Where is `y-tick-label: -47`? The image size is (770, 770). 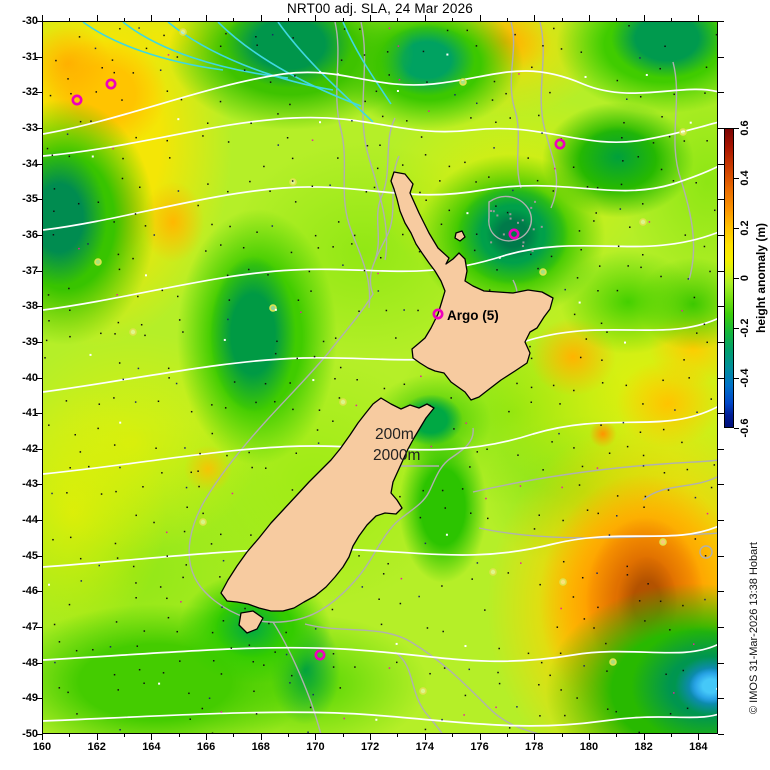
y-tick-label: -47 is located at coordinates (30, 627).